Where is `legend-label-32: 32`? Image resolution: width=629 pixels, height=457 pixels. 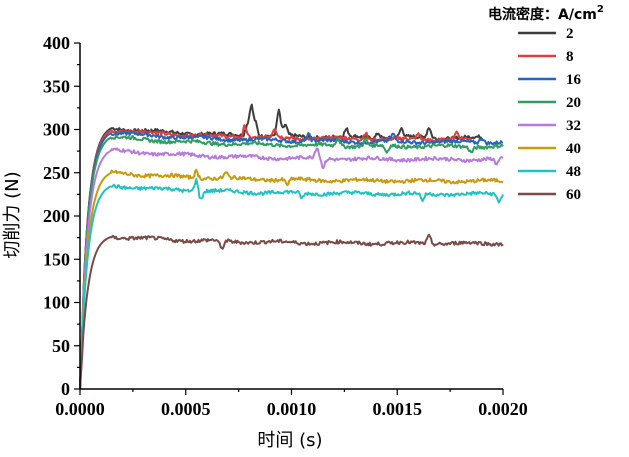 legend-label-32: 32 is located at coordinates (573, 126).